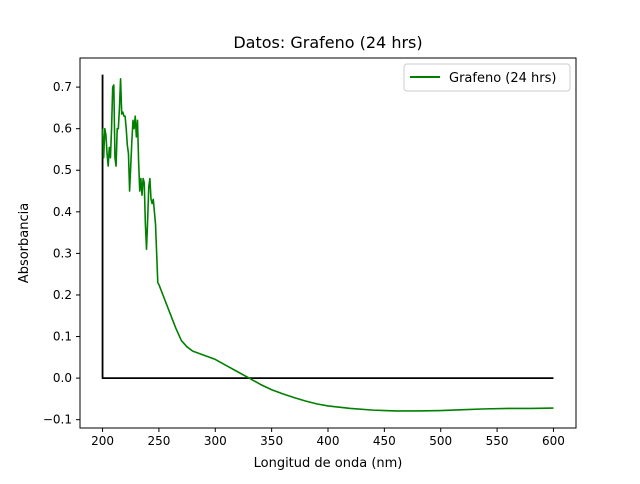 Image resolution: width=640 pixels, height=484 pixels. I want to click on x-tick-label: 600, so click(553, 441).